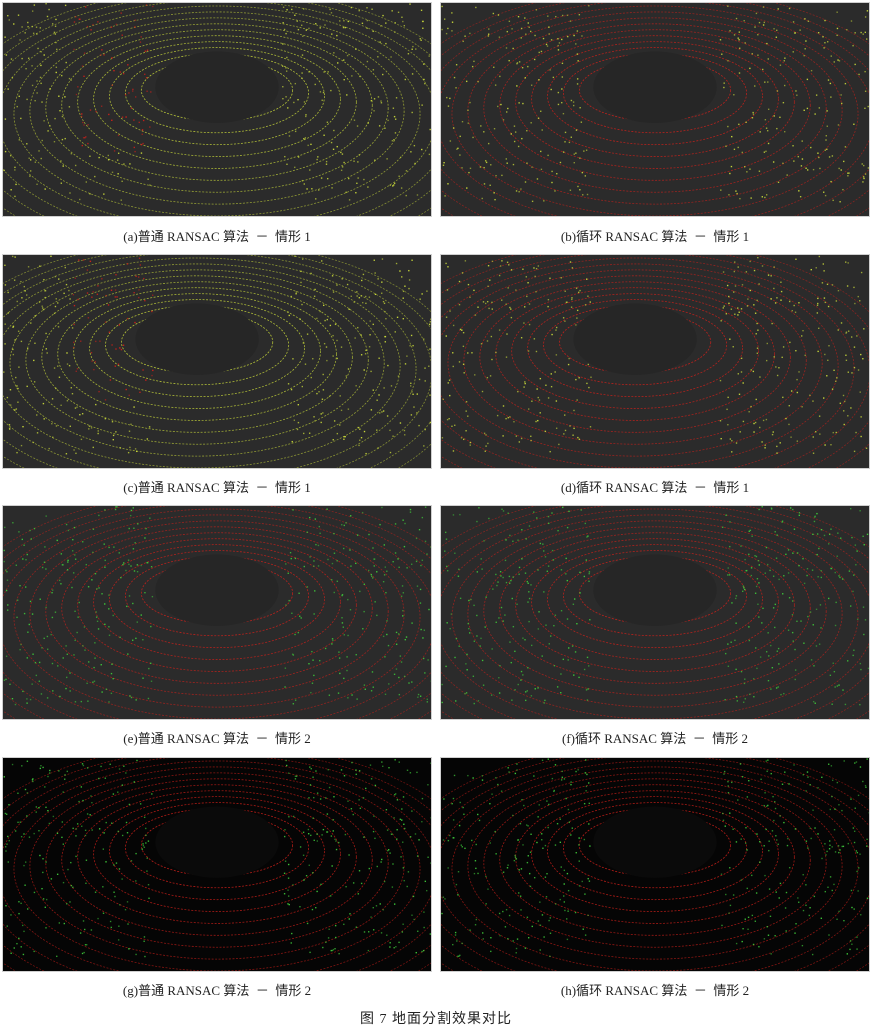 The height and width of the screenshot is (1028, 872). I want to click on caption-a: (a)普通 RANSAC 算法 － 情形 1, so click(217, 236).